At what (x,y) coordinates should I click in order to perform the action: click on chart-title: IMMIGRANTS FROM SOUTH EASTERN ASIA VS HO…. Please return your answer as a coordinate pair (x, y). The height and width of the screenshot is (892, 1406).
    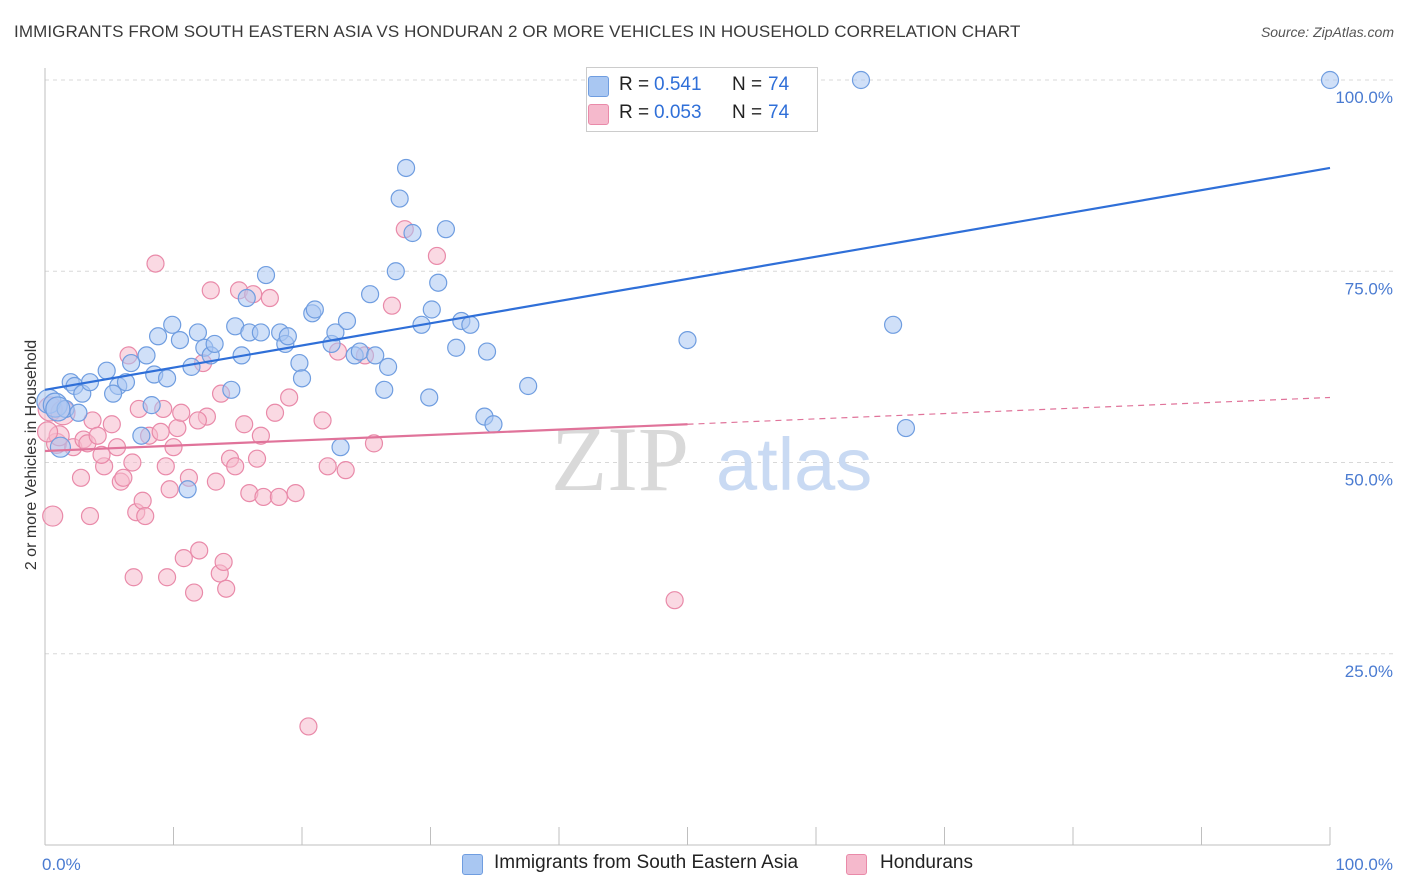
    Looking at the image, I should click on (517, 31).